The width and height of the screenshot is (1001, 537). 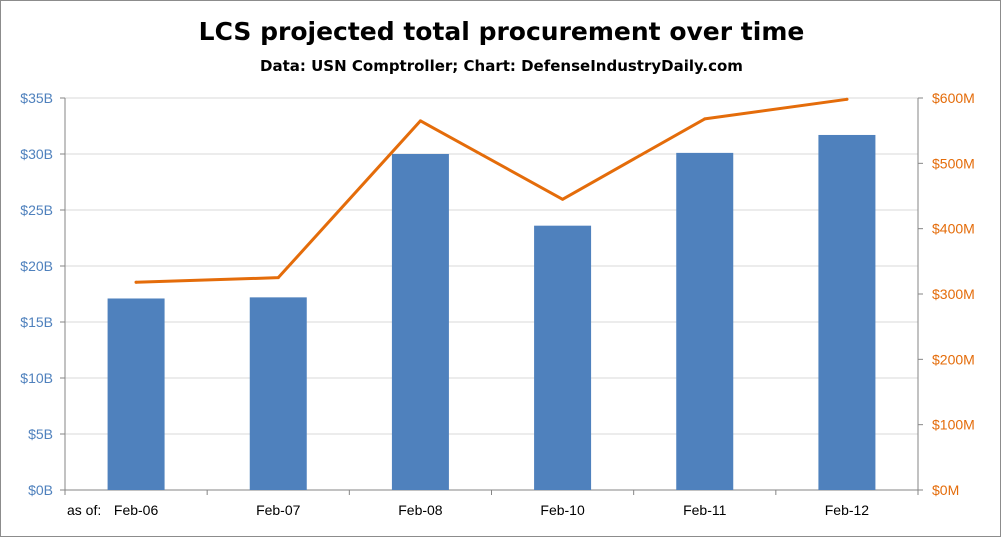 I want to click on left-axis-tick-label: $20B, so click(x=36, y=266).